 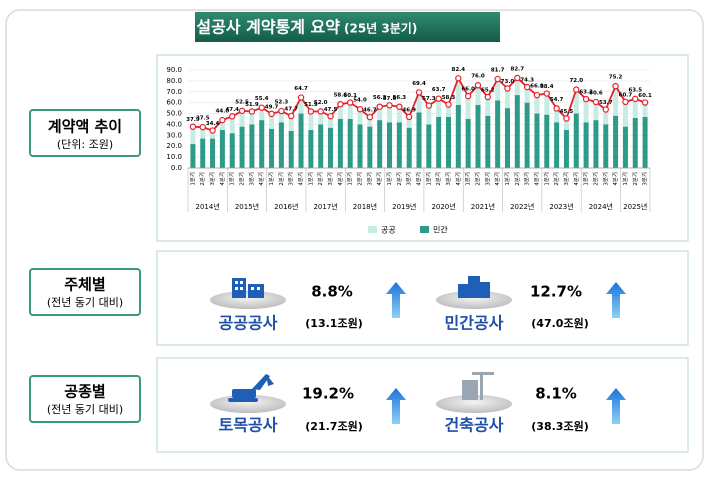 I want to click on year-label: 2015년, so click(x=247, y=206).